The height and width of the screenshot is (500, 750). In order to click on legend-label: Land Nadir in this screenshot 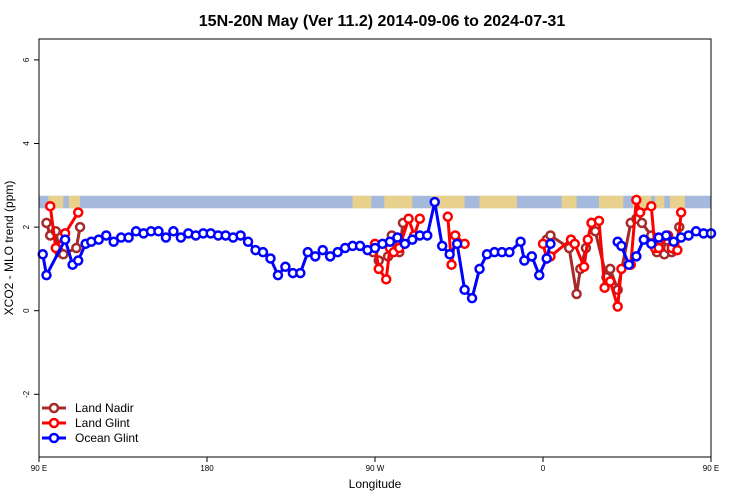, I will do `click(104, 408)`.